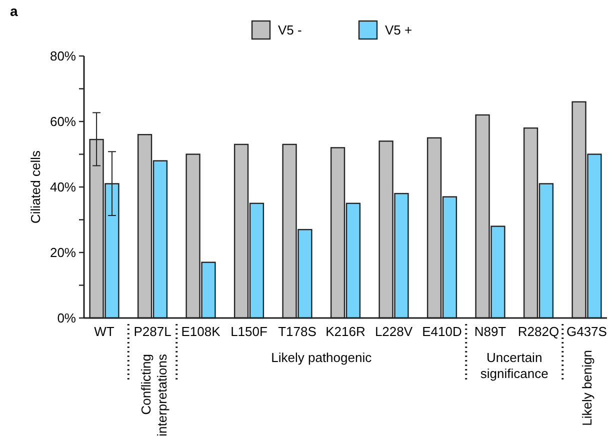  I want to click on x-tick-label: E108K, so click(201, 331).